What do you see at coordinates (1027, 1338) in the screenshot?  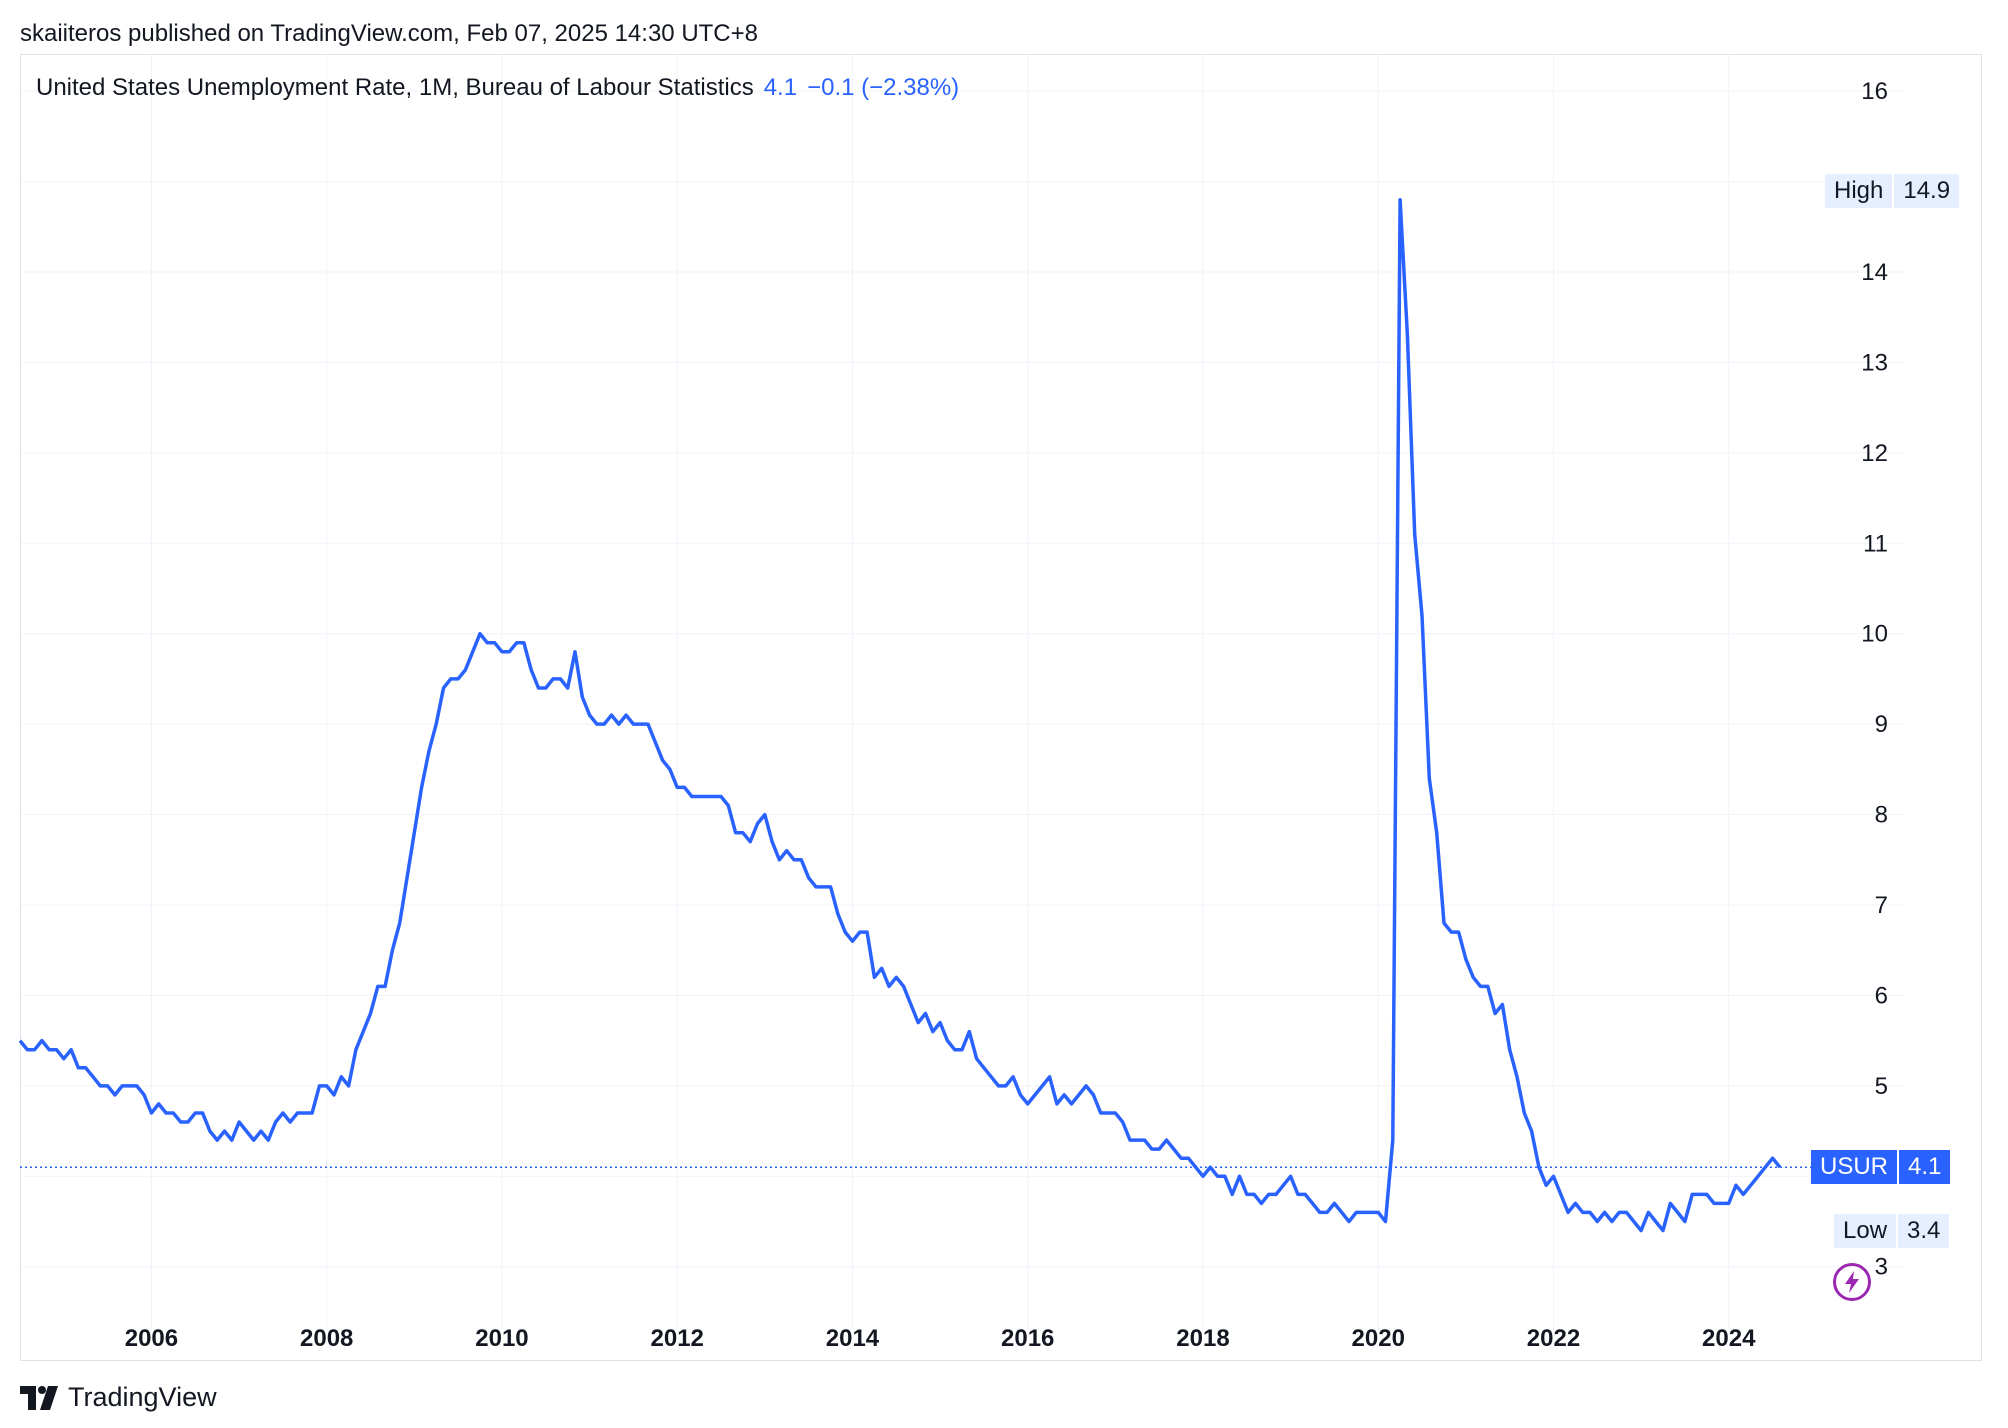 I see `x-tick-label: 2016` at bounding box center [1027, 1338].